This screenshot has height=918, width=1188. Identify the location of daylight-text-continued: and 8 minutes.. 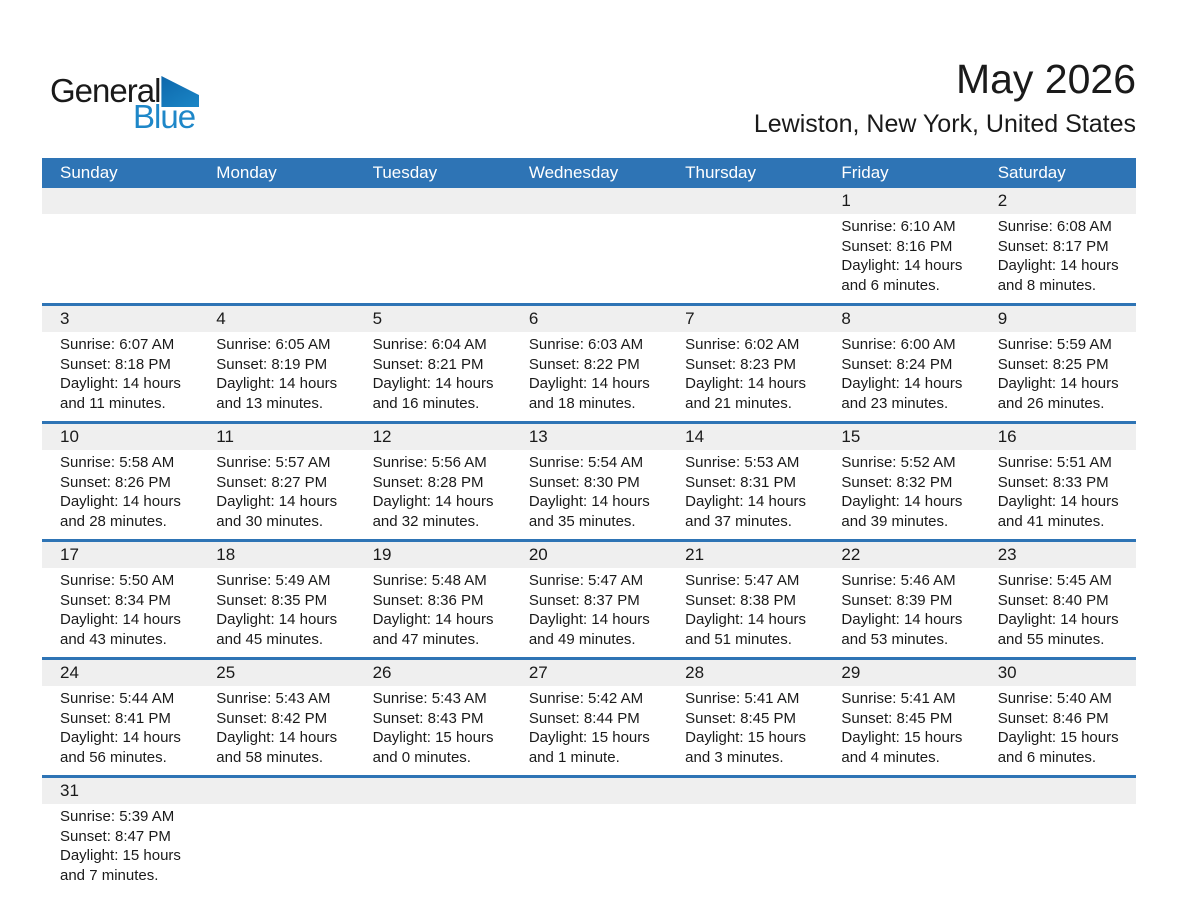
(1047, 285).